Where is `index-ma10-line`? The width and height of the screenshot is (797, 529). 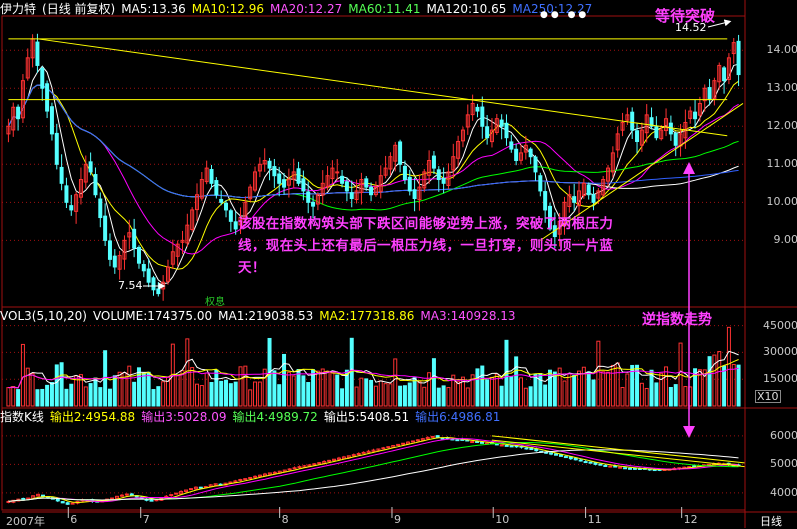 index-ma10-line is located at coordinates (373, 470).